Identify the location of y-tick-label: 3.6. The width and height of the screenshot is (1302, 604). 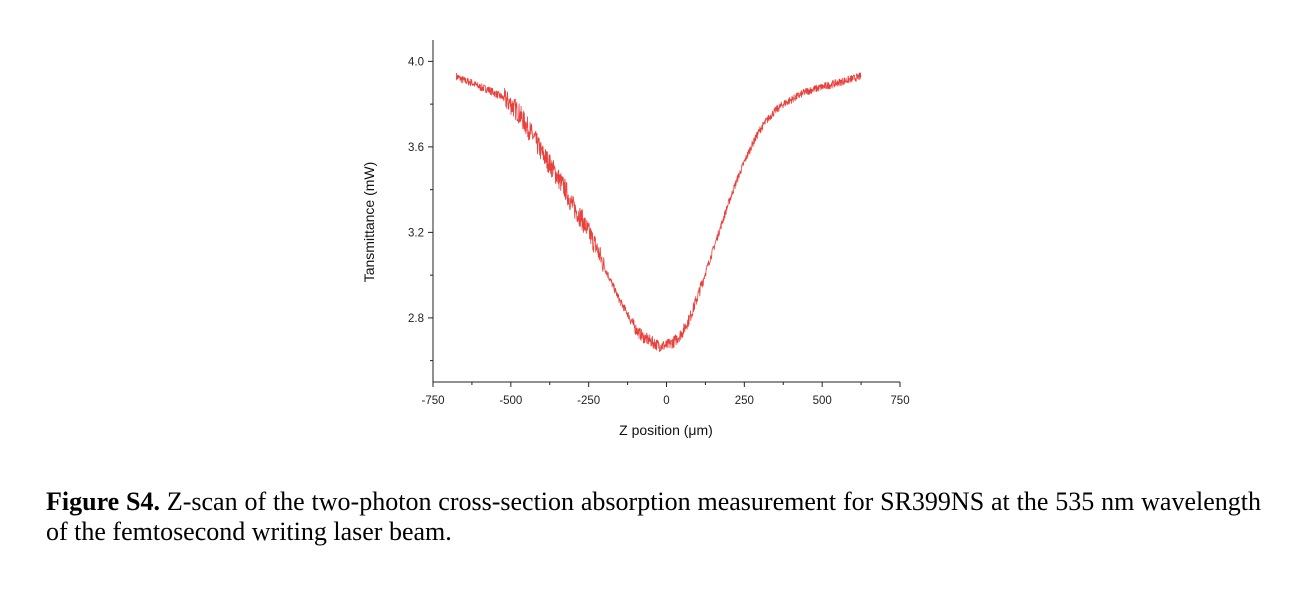
(416, 148).